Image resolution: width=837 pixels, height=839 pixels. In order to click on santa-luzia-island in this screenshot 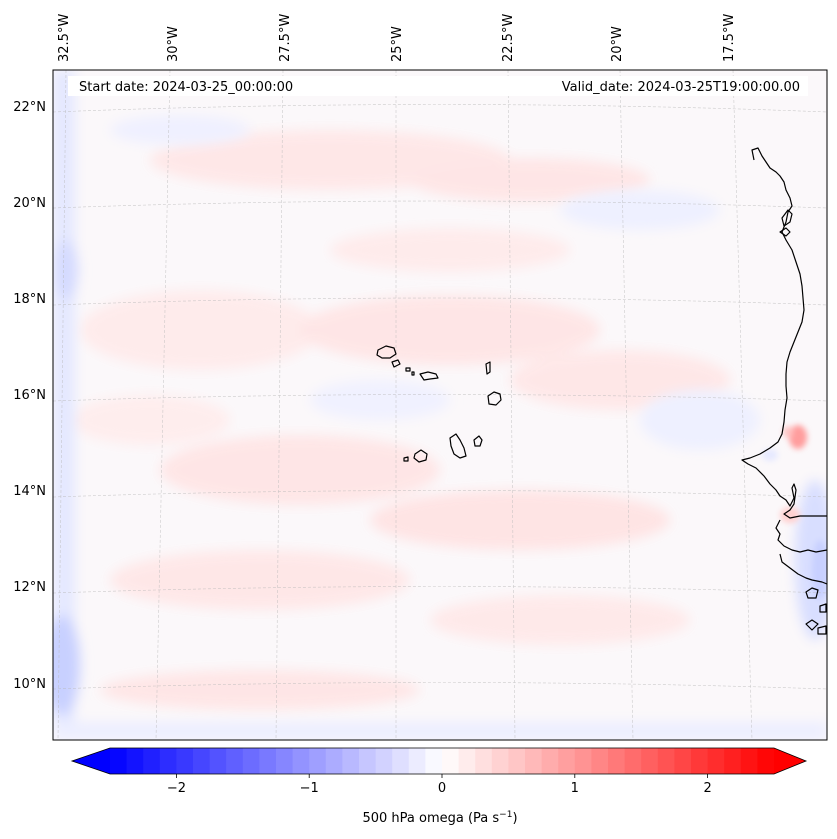, I will do `click(410, 371)`.